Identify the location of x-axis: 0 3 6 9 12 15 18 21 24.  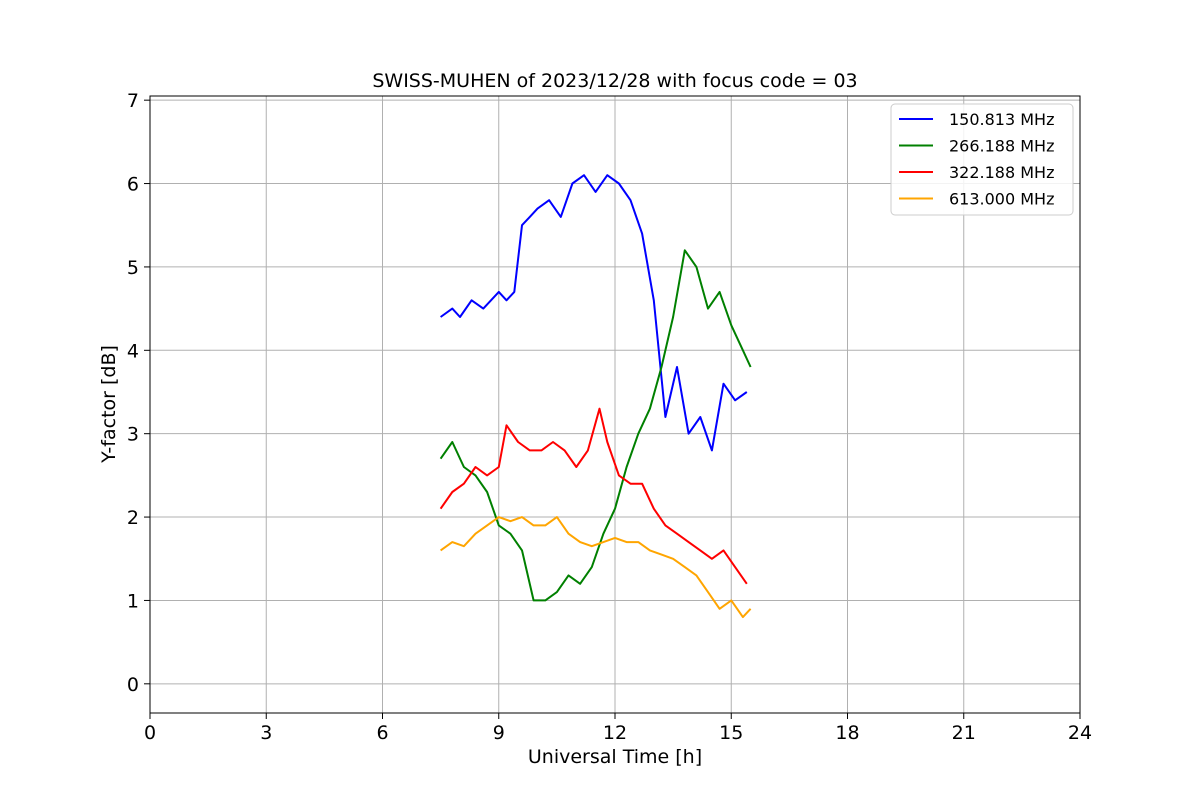
(618, 728).